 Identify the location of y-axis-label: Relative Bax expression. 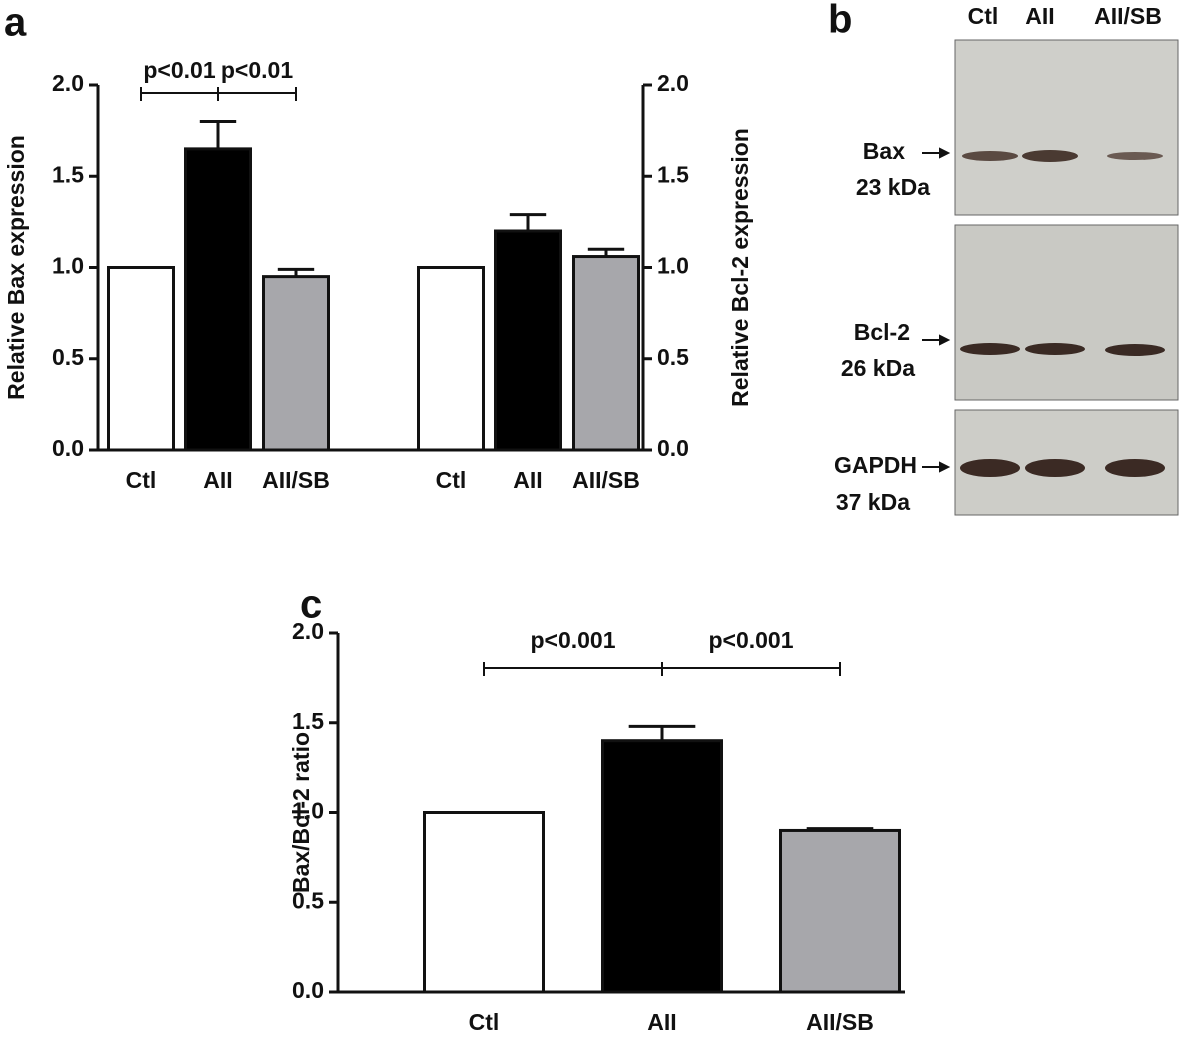
(16, 267).